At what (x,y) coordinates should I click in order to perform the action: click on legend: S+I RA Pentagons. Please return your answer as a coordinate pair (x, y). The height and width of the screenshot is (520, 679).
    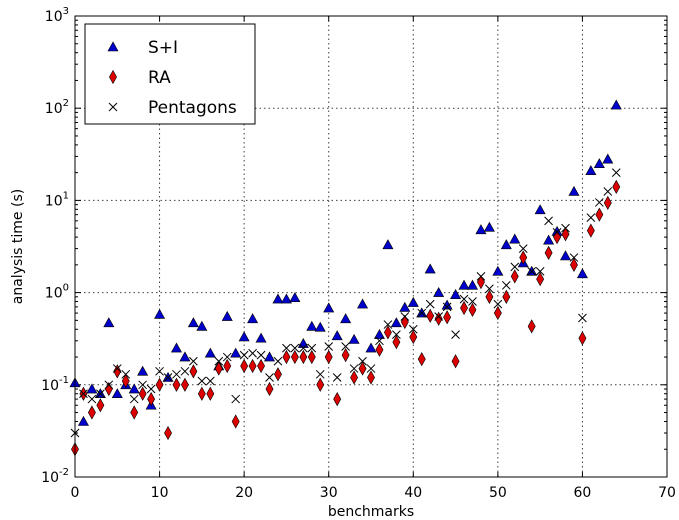
    Looking at the image, I should click on (170, 74).